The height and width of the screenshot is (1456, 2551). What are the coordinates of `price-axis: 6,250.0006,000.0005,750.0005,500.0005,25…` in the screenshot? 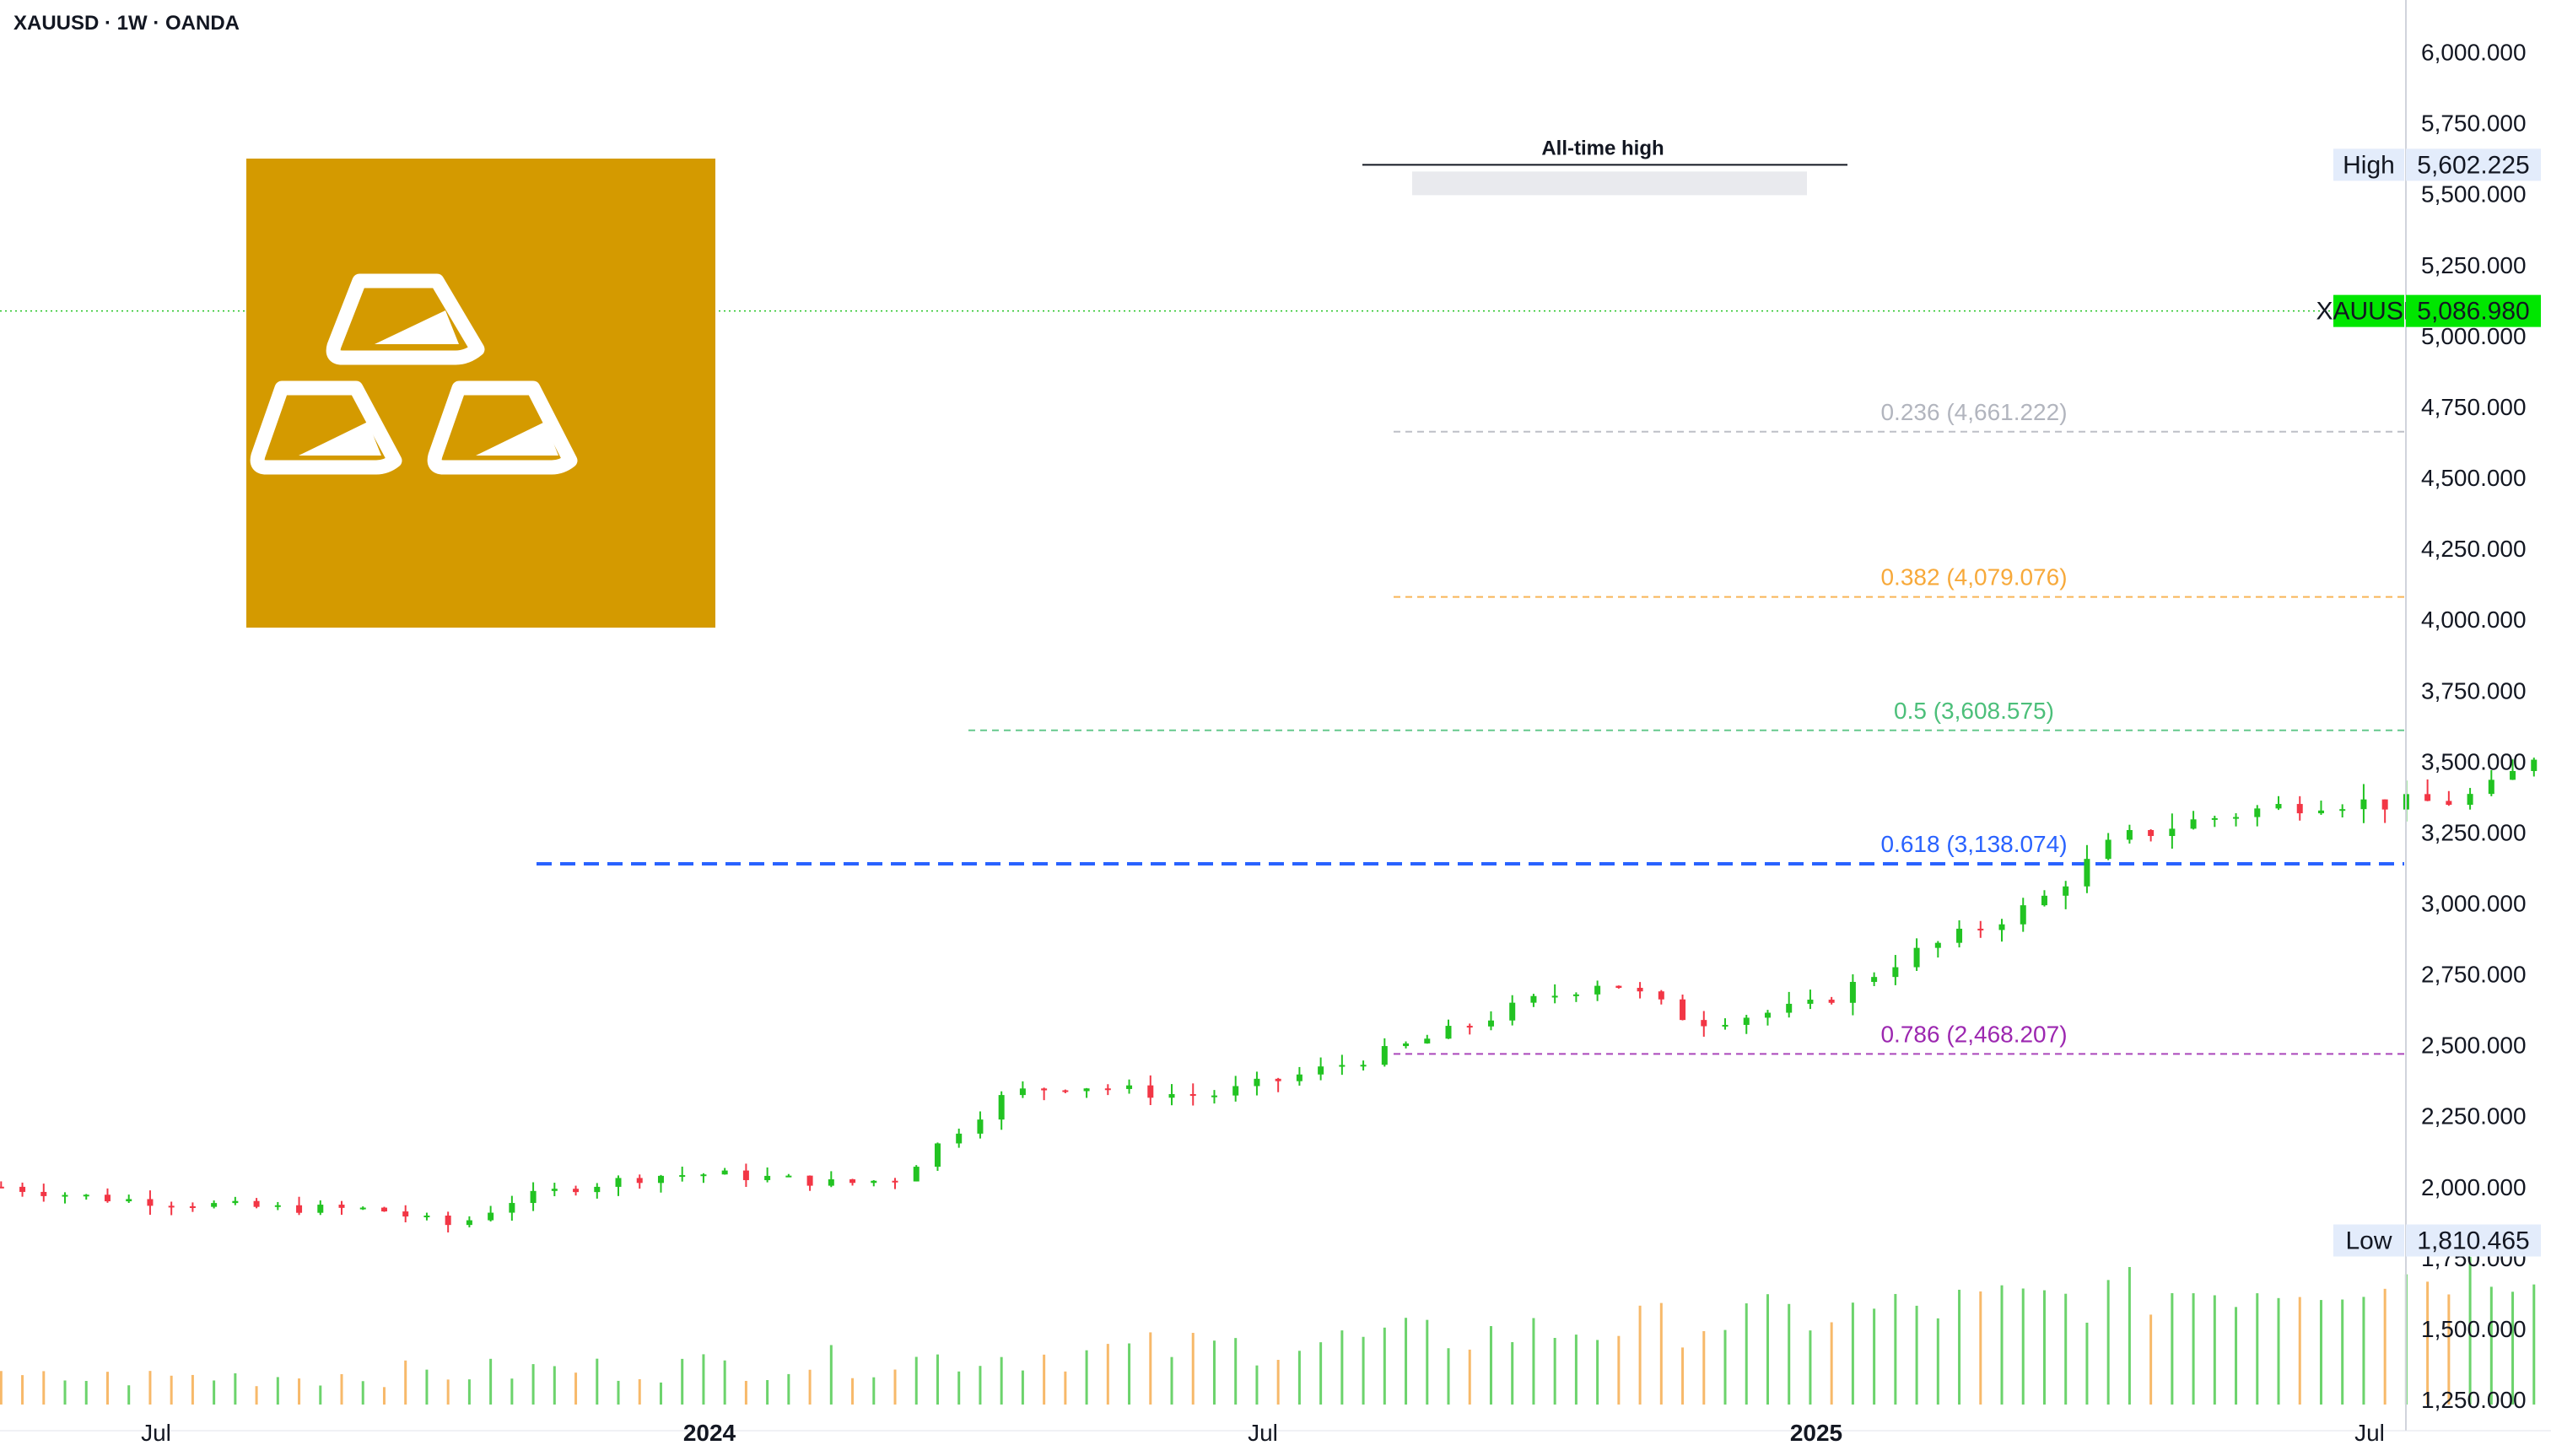 It's located at (2466, 715).